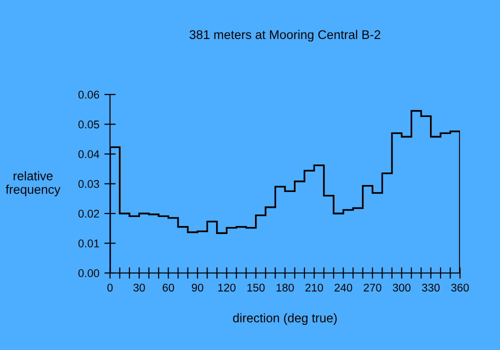 This screenshot has width=500, height=350. I want to click on x-tick-label: 360, so click(460, 288).